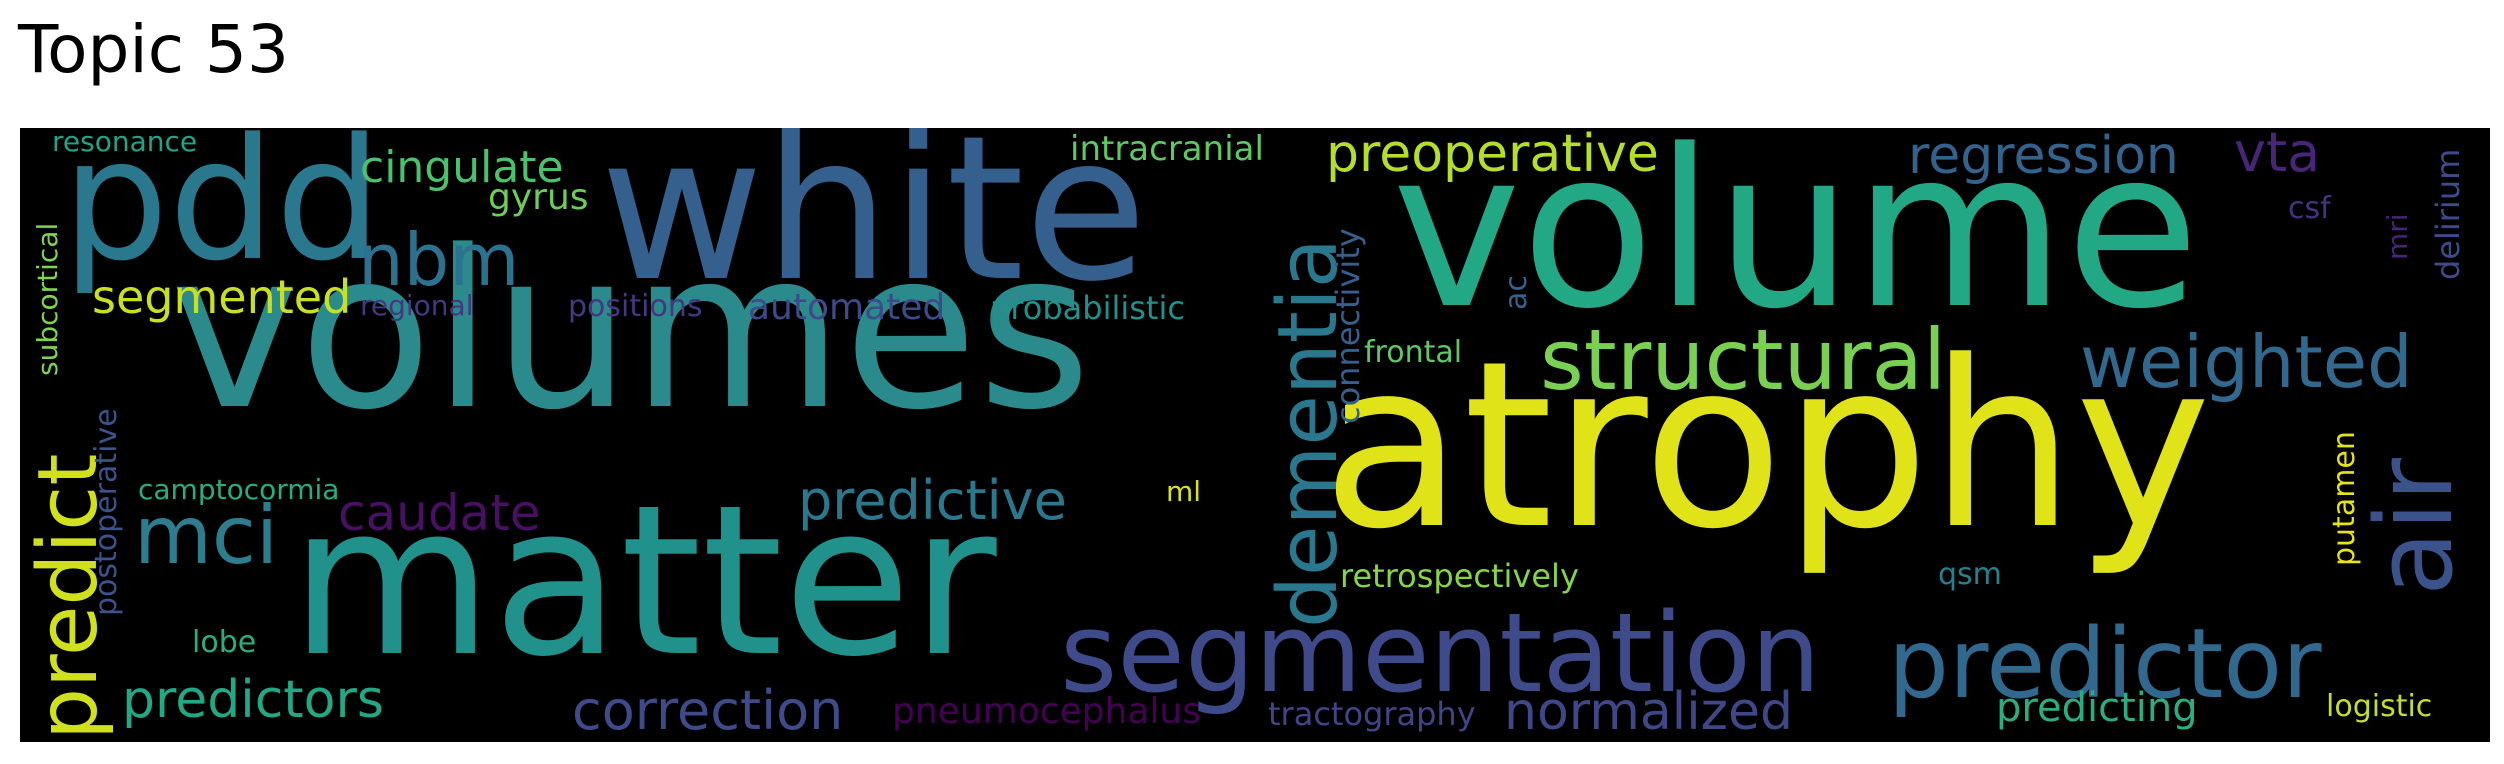 This screenshot has width=2504, height=764. Describe the element at coordinates (2097, 708) in the screenshot. I see `word-predicting: predicting` at that location.